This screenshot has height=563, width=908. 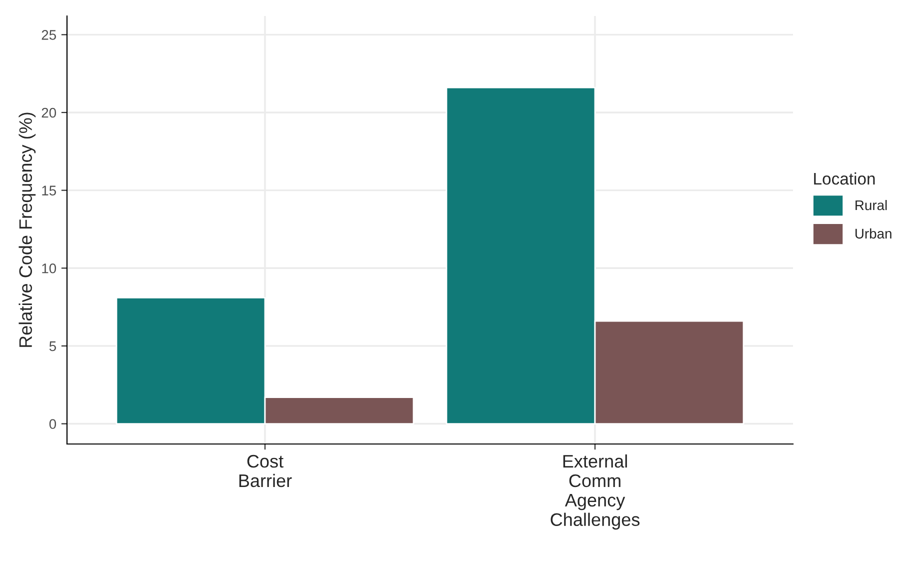 I want to click on legend-label: Urban, so click(x=874, y=233).